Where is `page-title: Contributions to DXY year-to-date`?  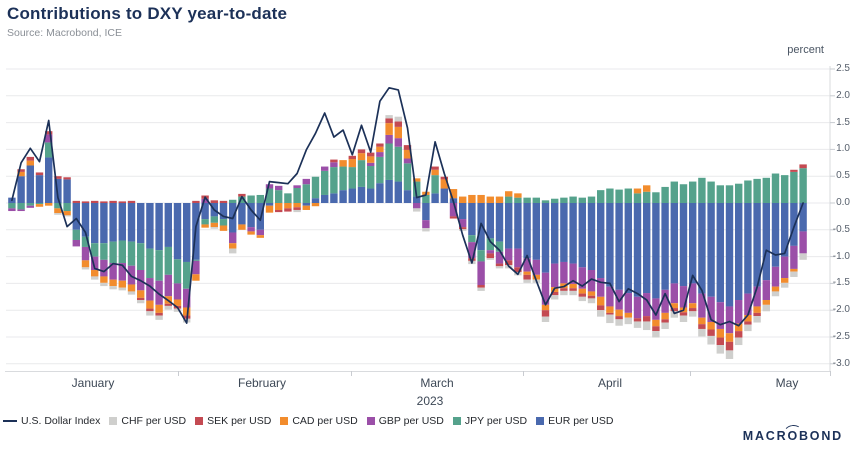 page-title: Contributions to DXY year-to-date is located at coordinates (147, 13).